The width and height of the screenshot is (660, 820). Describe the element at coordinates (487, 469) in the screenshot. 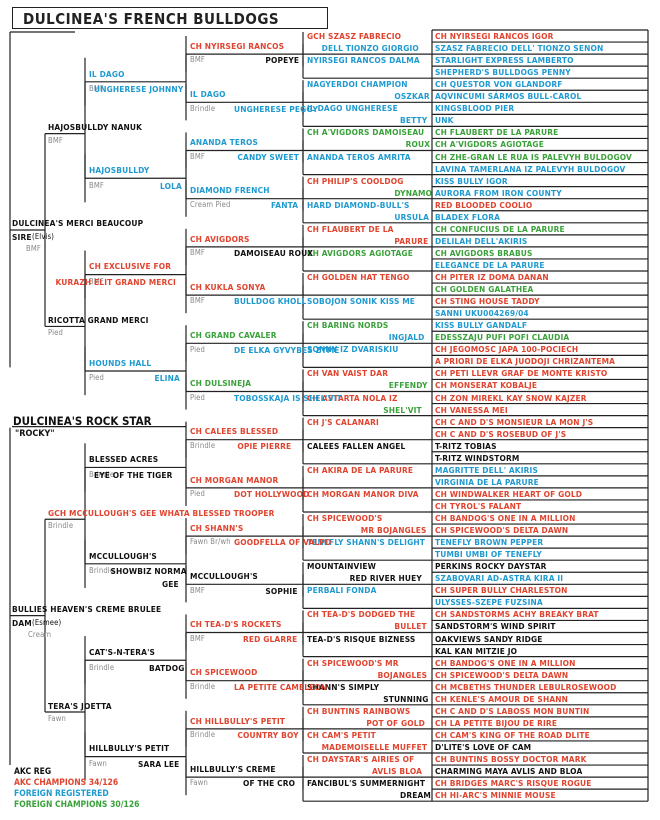

I see `gen6-ancestor: MAGRITTE DELL' AKIRIS` at that location.